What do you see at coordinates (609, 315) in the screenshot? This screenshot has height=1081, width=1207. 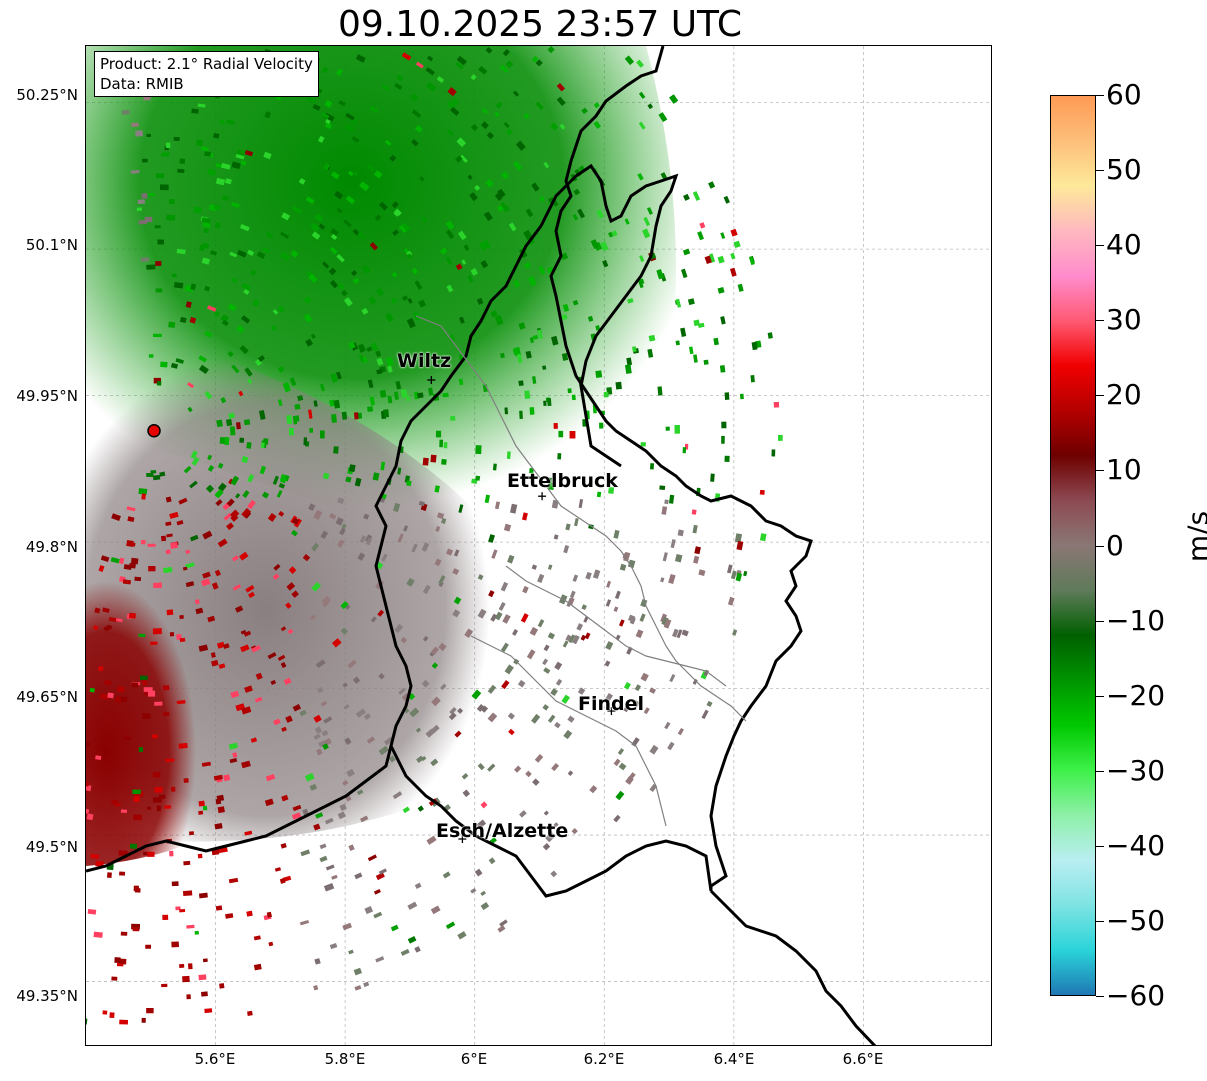 I see `border-luxembourg-north` at bounding box center [609, 315].